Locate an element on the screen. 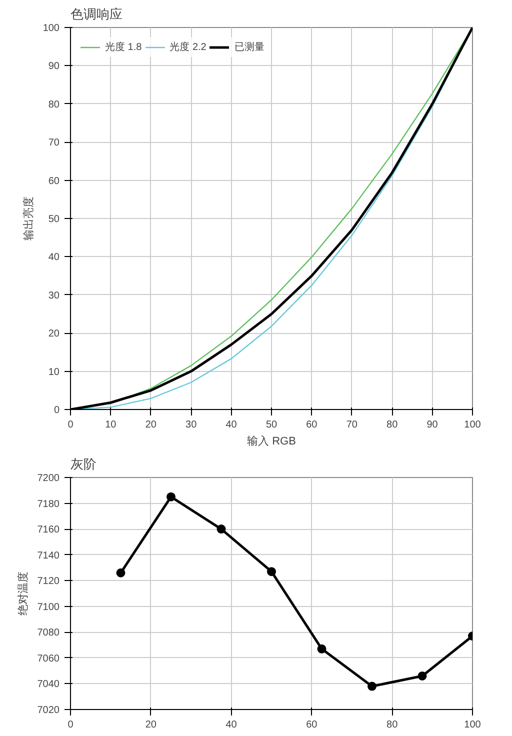 This screenshot has height=736, width=512. chart-title: 色调响应 is located at coordinates (96, 14).